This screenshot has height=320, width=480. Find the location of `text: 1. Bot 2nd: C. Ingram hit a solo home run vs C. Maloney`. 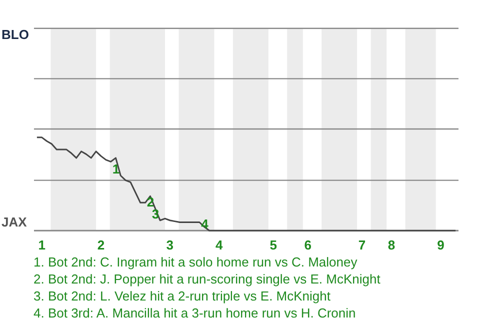

text: 1. Bot 2nd: C. Ingram hit a solo home run vs C. Maloney is located at coordinates (196, 262).